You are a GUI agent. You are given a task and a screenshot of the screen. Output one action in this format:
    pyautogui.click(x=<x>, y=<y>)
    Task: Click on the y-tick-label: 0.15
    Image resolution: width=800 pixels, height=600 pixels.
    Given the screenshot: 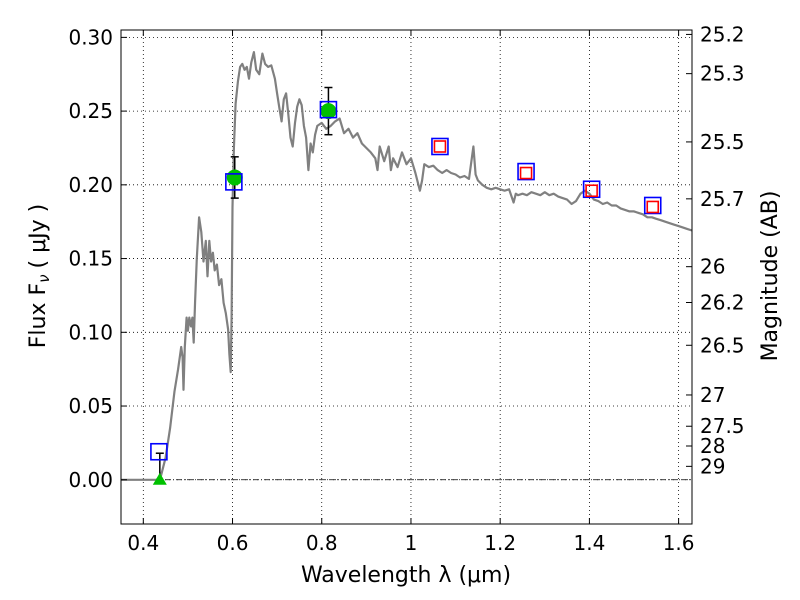 What is the action you would take?
    pyautogui.click(x=90, y=259)
    